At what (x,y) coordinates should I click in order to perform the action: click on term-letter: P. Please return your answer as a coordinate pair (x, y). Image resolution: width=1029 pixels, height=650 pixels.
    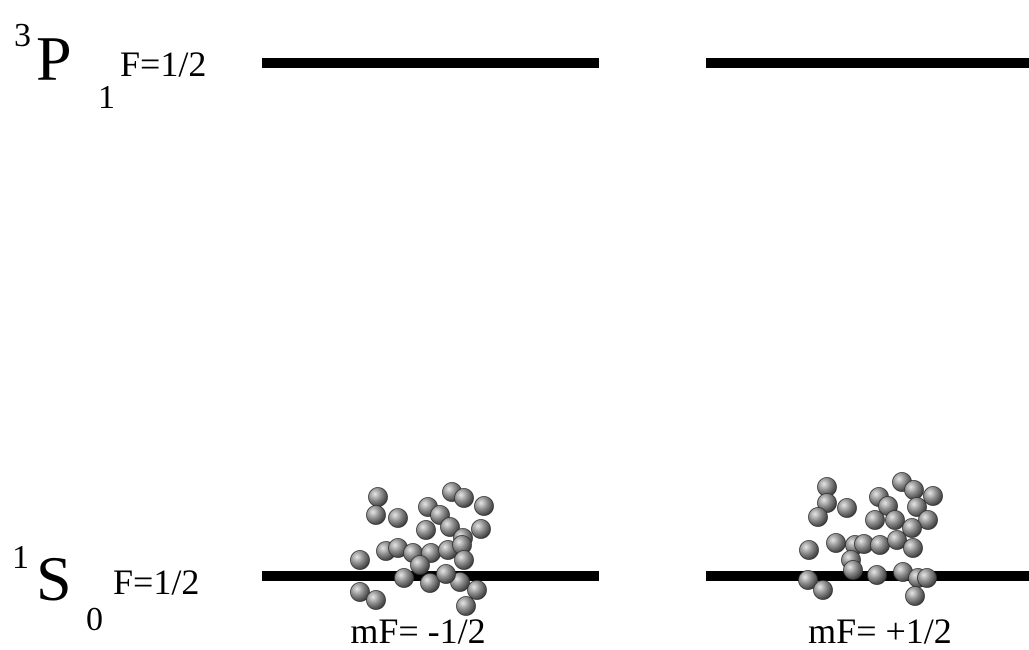
    Looking at the image, I should click on (54, 58).